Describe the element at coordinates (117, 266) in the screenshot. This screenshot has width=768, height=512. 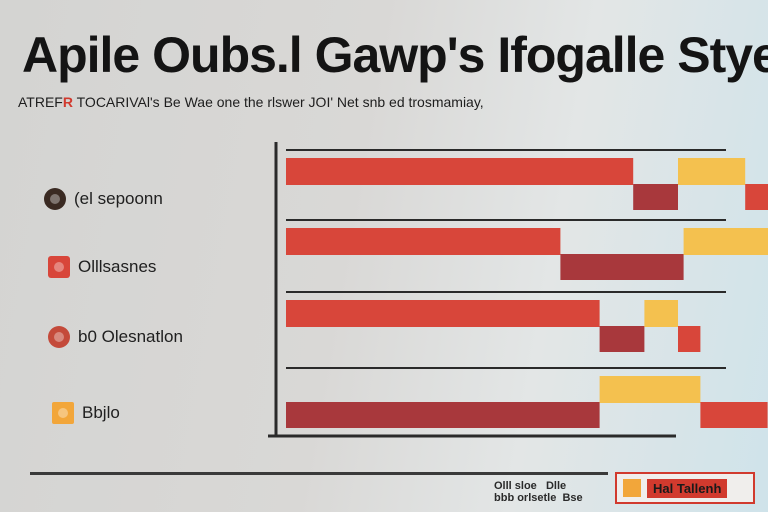
I see `category-label: Olllsasnes` at that location.